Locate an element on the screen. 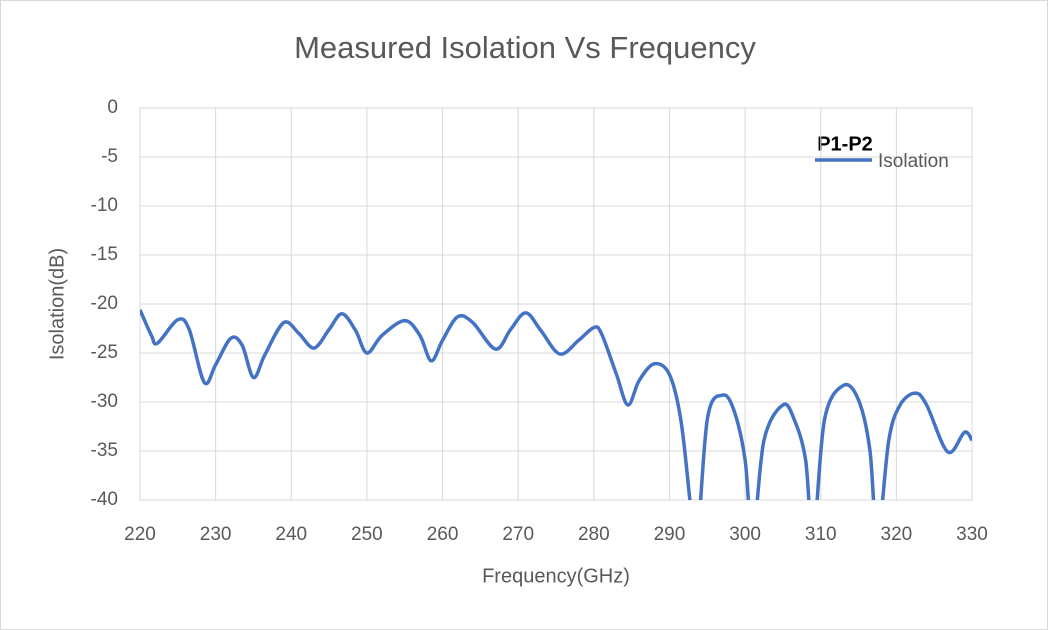  x-tick-label: 250 is located at coordinates (367, 534).